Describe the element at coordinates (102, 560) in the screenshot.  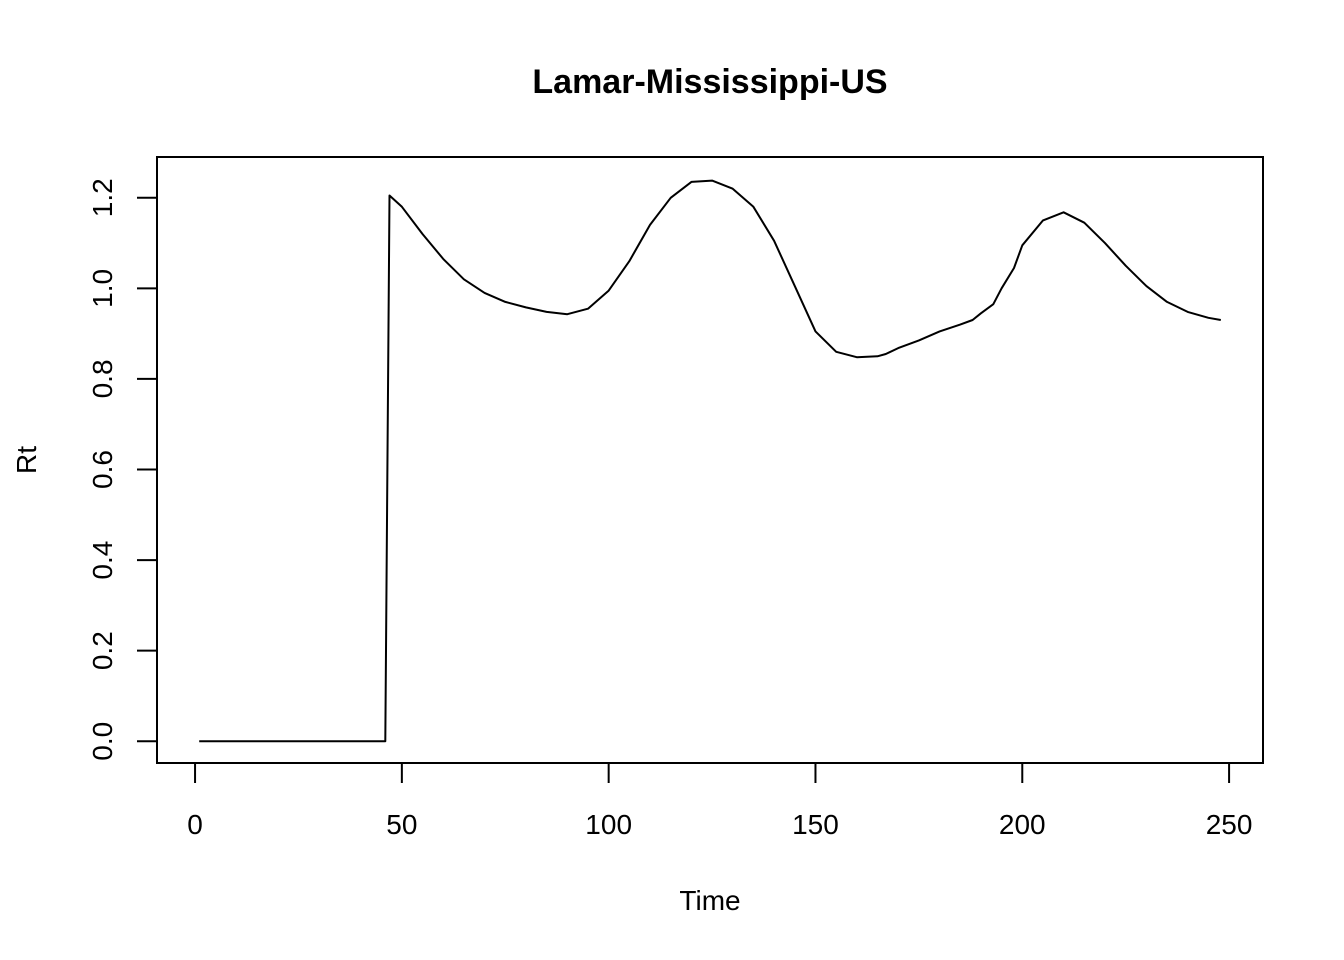
I see `y-tick-label: 0.4` at that location.